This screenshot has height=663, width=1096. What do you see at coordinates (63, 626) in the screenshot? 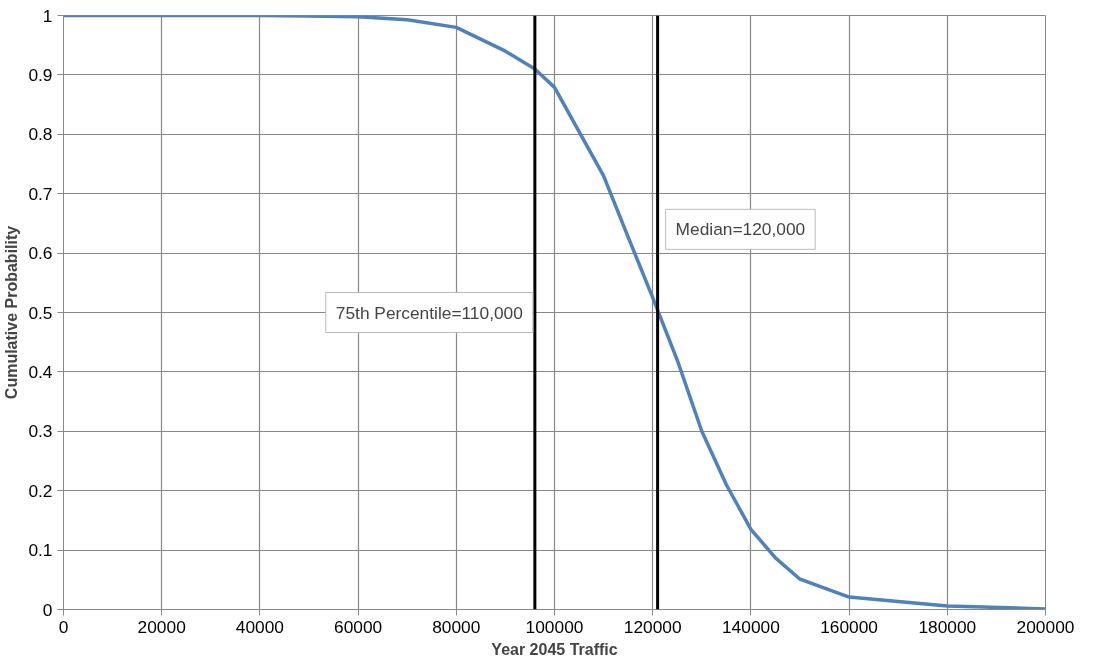
I see `x-tick-label: 0` at bounding box center [63, 626].